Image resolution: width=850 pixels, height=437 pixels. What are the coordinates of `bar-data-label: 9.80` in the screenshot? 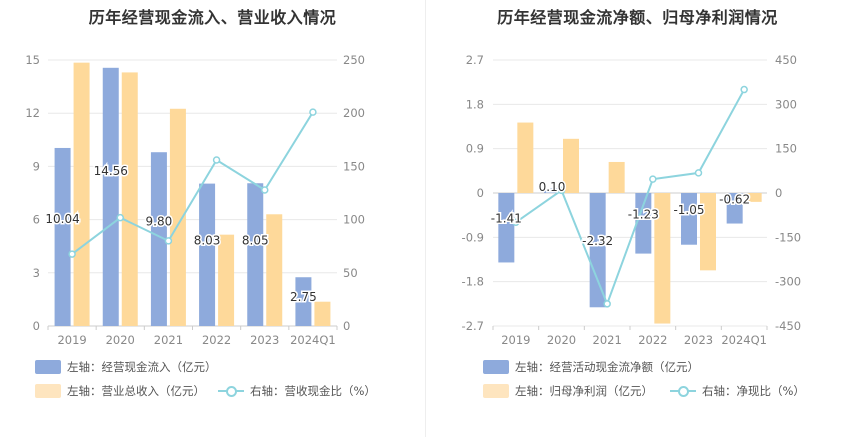 It's located at (159, 222).